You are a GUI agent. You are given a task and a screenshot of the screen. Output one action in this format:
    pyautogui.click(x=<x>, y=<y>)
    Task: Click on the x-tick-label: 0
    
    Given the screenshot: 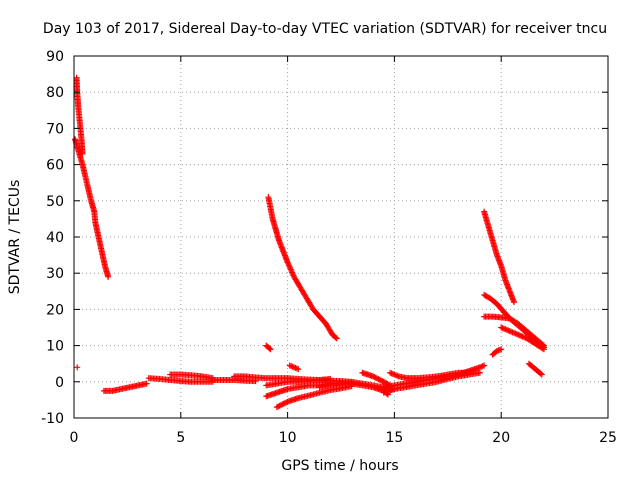 What is the action you would take?
    pyautogui.click(x=74, y=438)
    